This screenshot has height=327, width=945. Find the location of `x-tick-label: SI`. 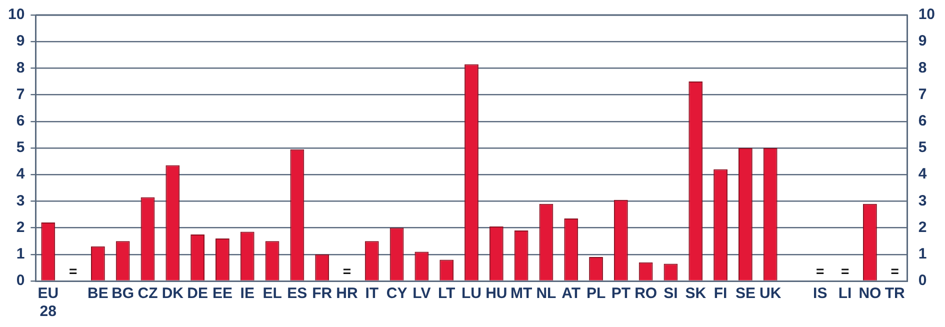

x-tick-label: SI is located at coordinates (671, 293).